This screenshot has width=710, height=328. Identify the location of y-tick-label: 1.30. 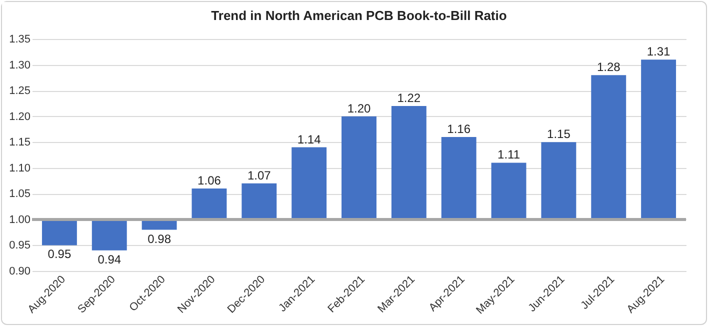
(19, 65).